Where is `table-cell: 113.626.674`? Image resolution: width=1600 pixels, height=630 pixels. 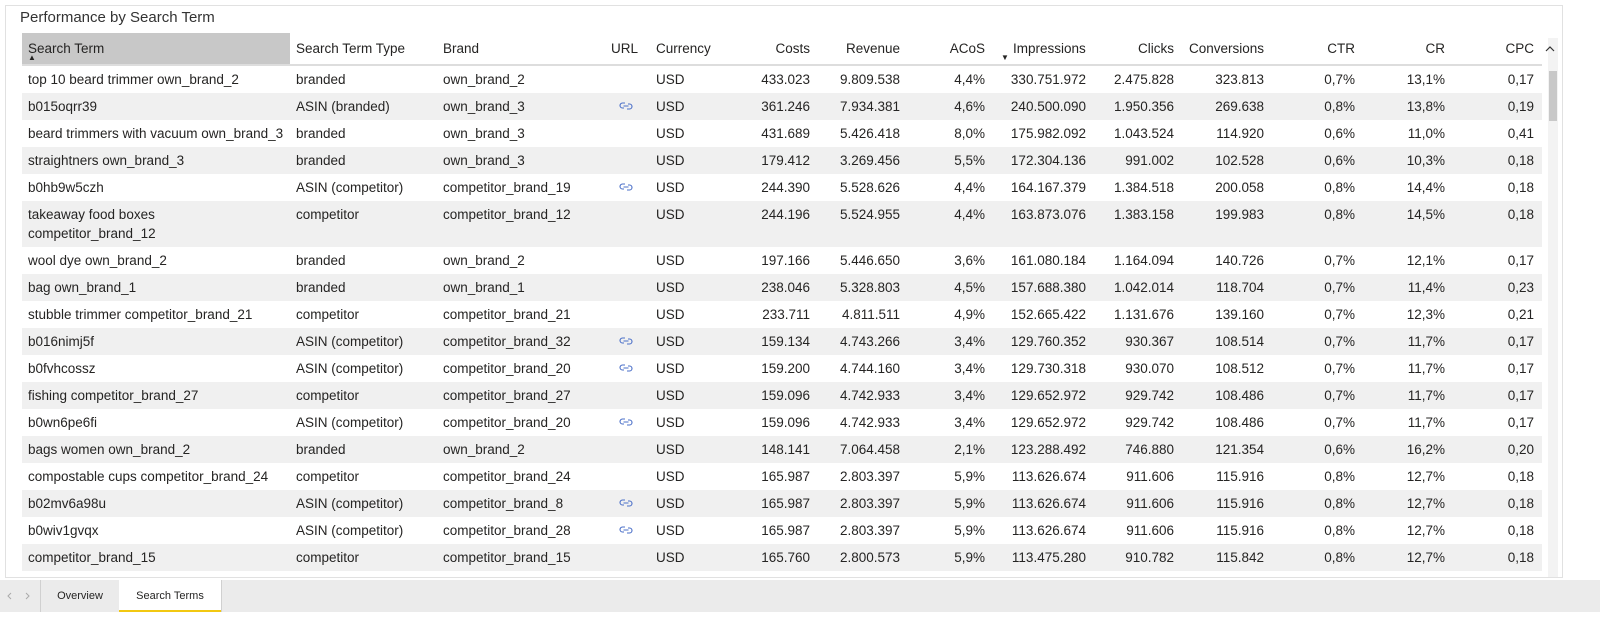
table-cell: 113.626.674 is located at coordinates (1048, 530).